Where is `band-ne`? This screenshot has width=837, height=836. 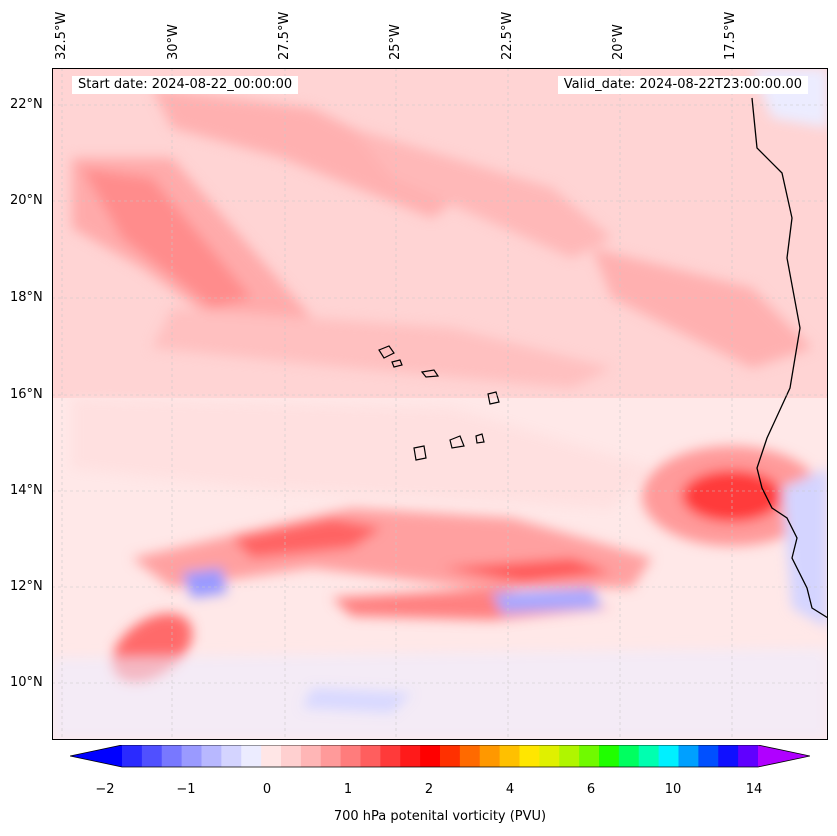 band-ne is located at coordinates (702, 308).